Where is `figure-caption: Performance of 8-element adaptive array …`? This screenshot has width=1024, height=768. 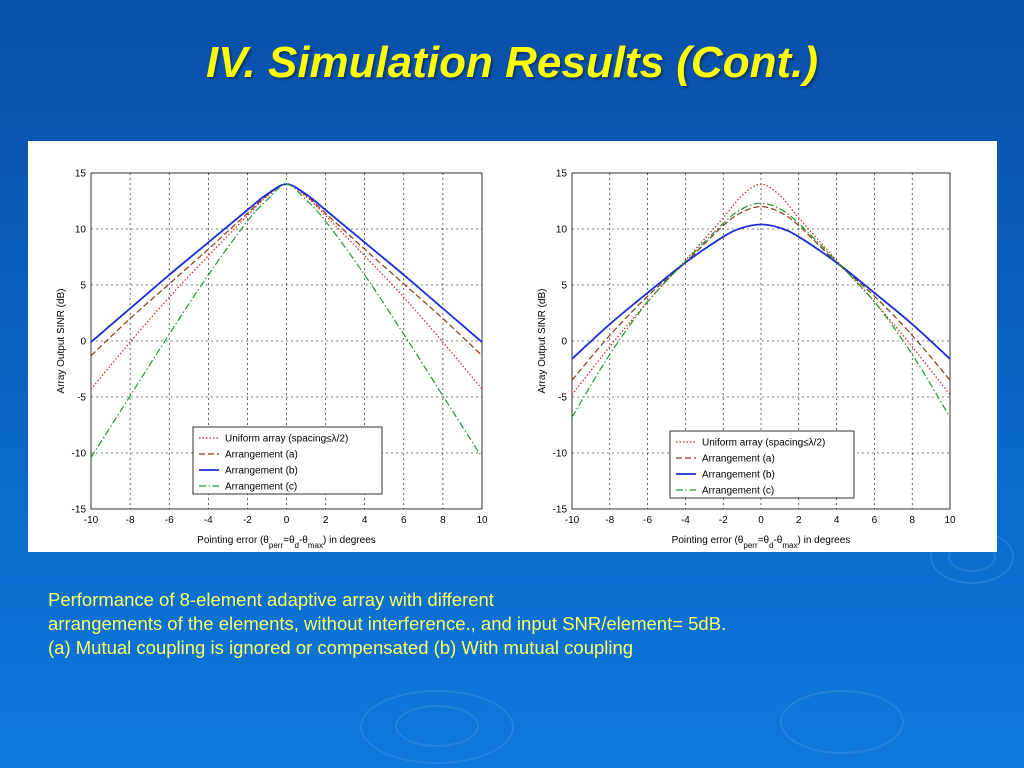
figure-caption: Performance of 8-element adaptive array … is located at coordinates (528, 624).